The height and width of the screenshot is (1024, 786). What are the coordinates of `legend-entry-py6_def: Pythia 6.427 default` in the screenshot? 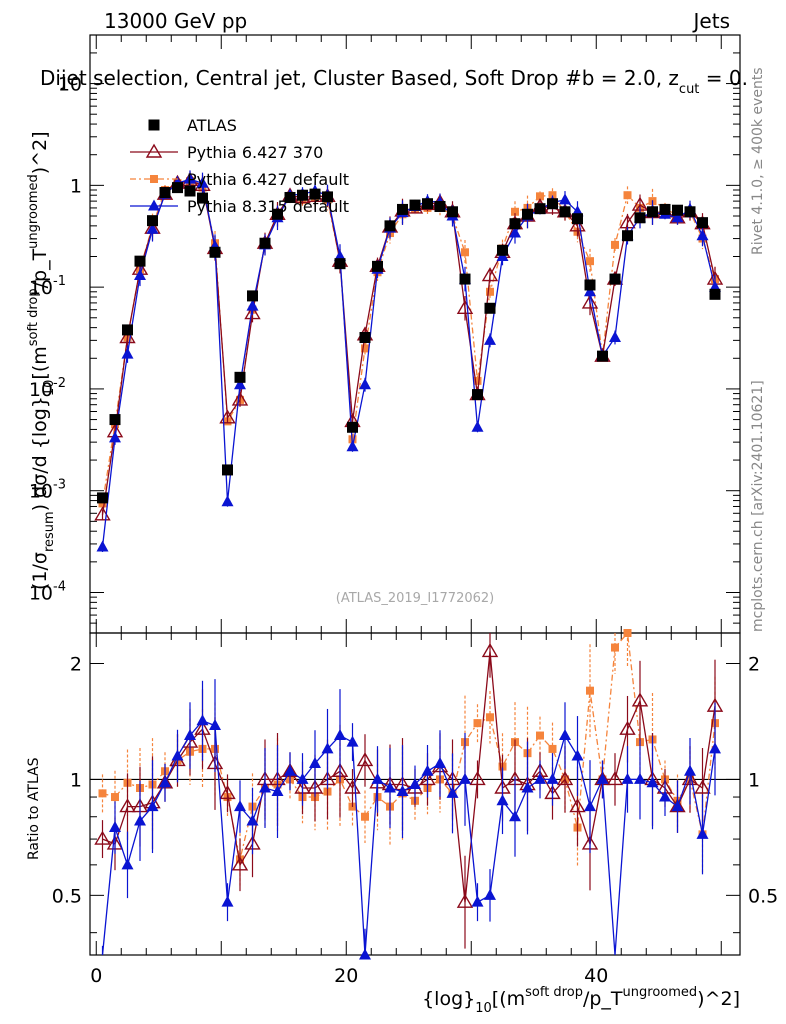 It's located at (239, 179).